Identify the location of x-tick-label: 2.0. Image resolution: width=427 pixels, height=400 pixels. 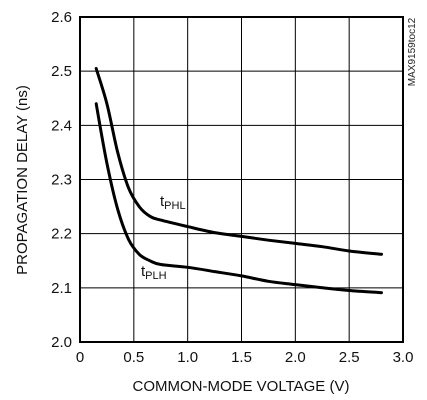
(295, 357).